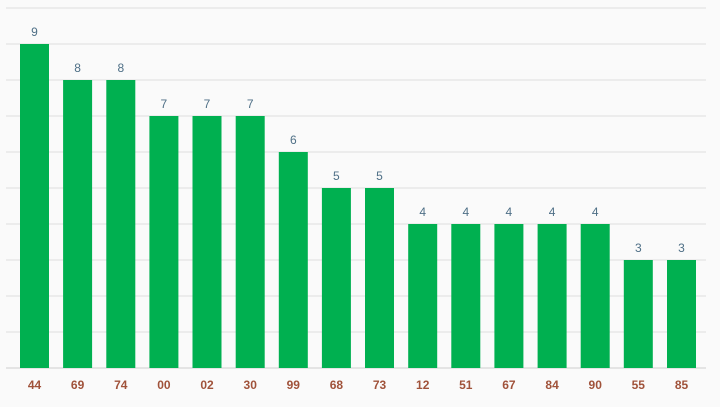 The width and height of the screenshot is (720, 407). What do you see at coordinates (358, 385) in the screenshot?
I see `x-tick-labels: 44 69 74 00 02 30 99 68 73 12 51 67 84 90 55 85` at bounding box center [358, 385].